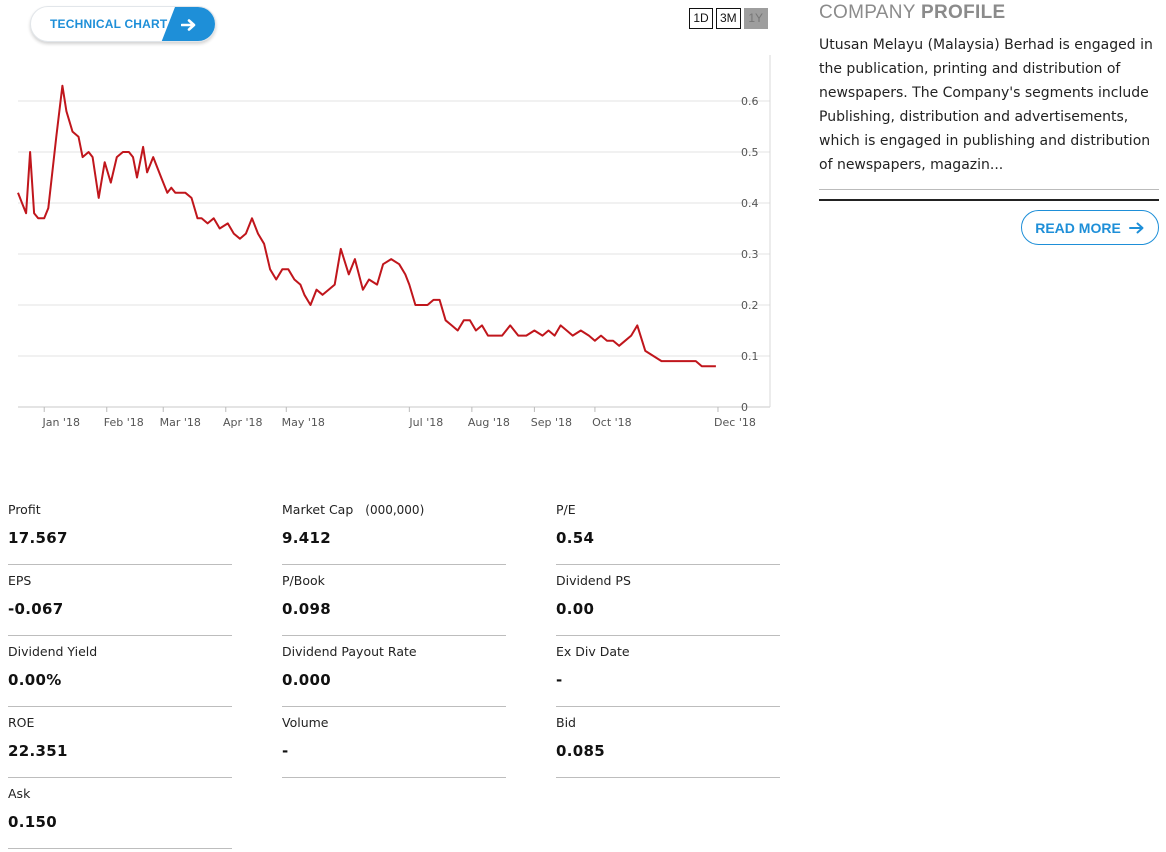 This screenshot has height=852, width=1166. What do you see at coordinates (349, 651) in the screenshot?
I see `stat-label: Dividend Payout Rate` at bounding box center [349, 651].